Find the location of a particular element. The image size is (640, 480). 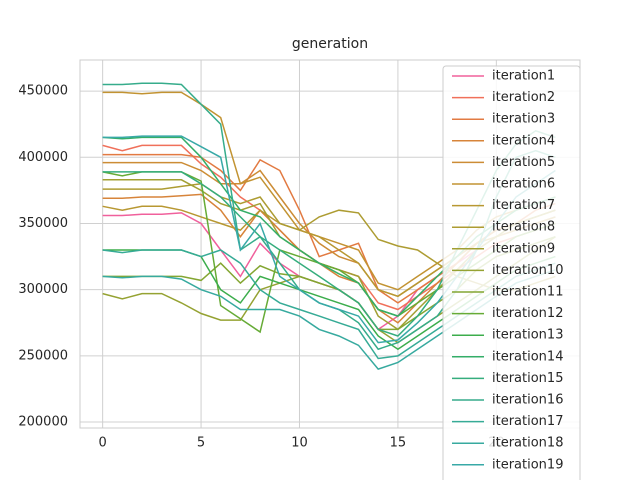

legend-label: iteration15 is located at coordinates (527, 378).